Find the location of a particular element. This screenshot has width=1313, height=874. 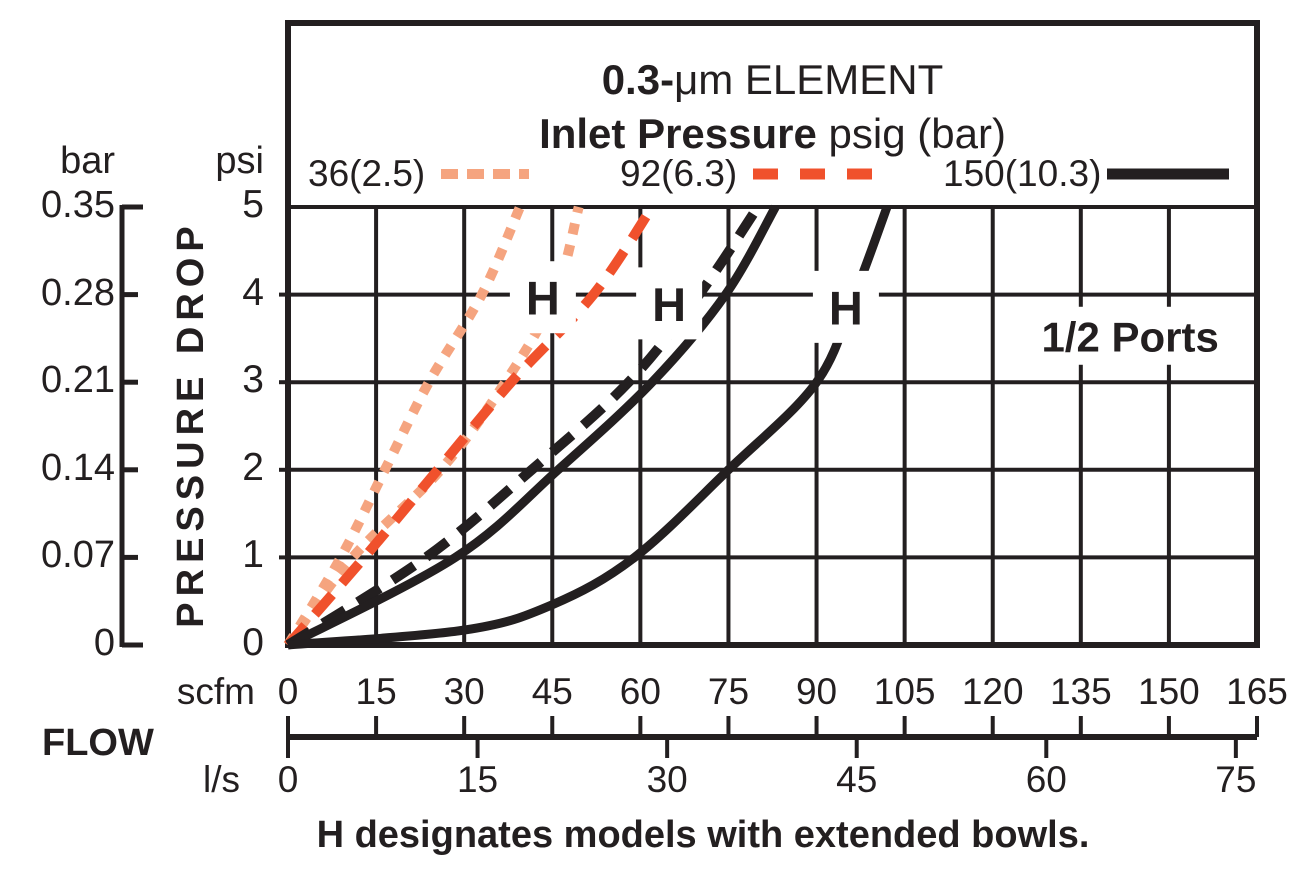

legend-item-36: 36(2.5) is located at coordinates (419, 174).